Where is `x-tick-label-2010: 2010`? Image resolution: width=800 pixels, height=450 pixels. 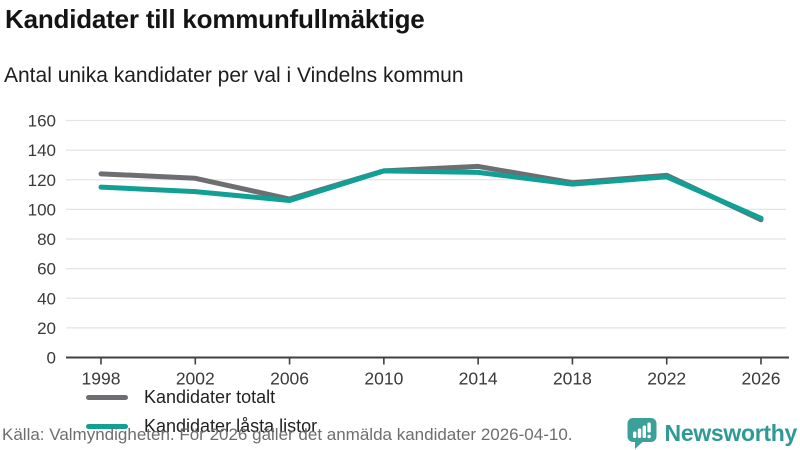 x-tick-label-2010: 2010 is located at coordinates (383, 379).